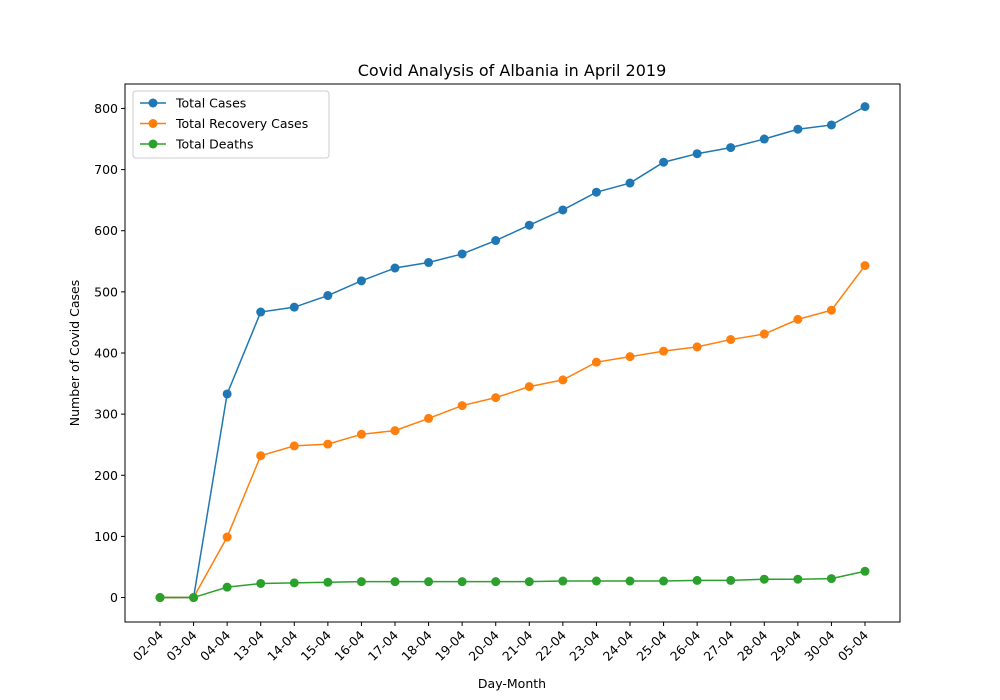 This screenshot has height=700, width=1000. Describe the element at coordinates (450, 645) in the screenshot. I see `x-tick-label: 19-04` at that location.